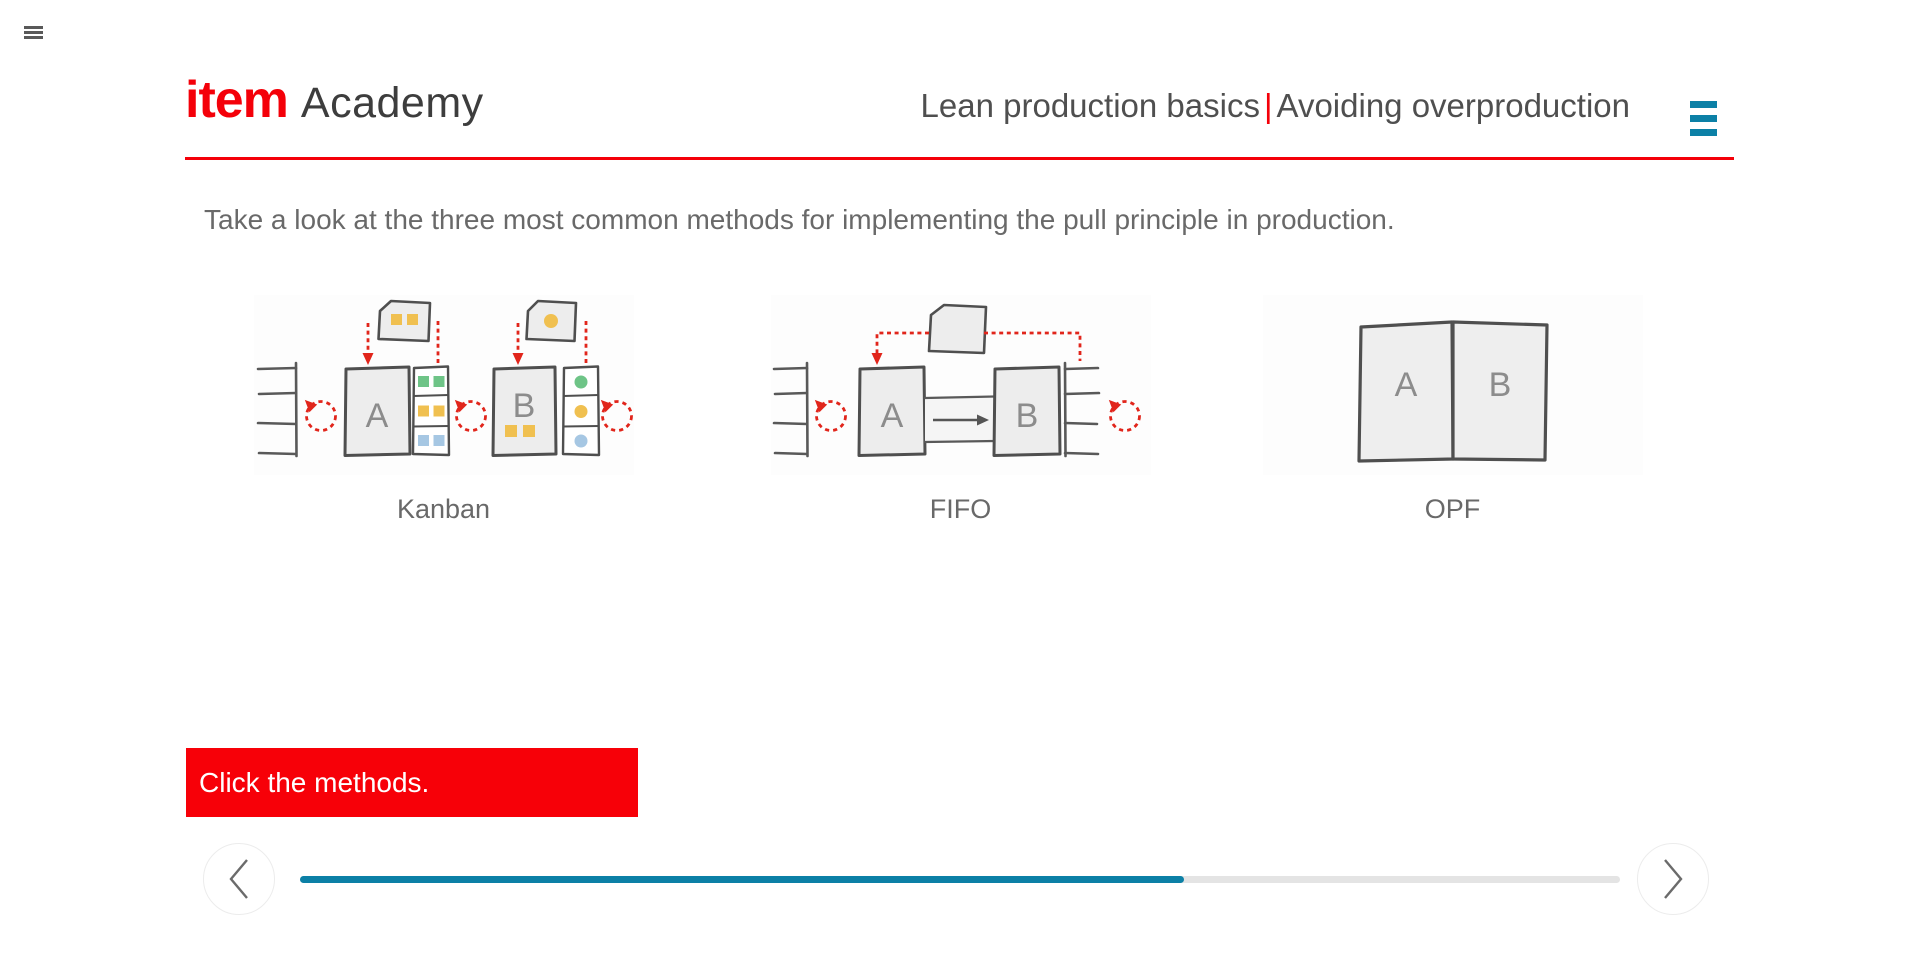 Image resolution: width=1920 pixels, height=955 pixels. I want to click on logo-academy: Academy, so click(392, 103).